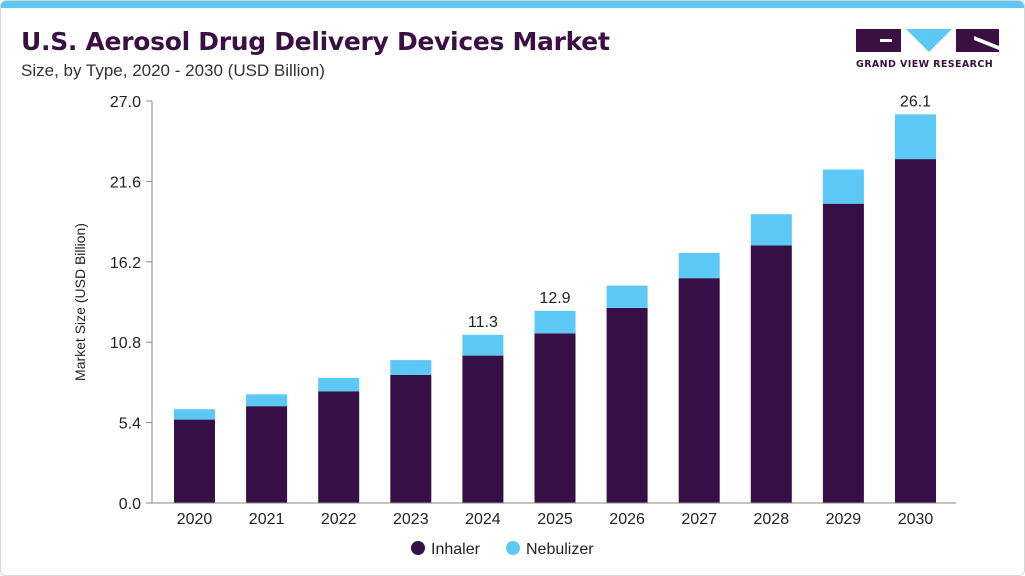  I want to click on grand-view-research-logo: GRAND VIEW RESEARCH, so click(928, 50).